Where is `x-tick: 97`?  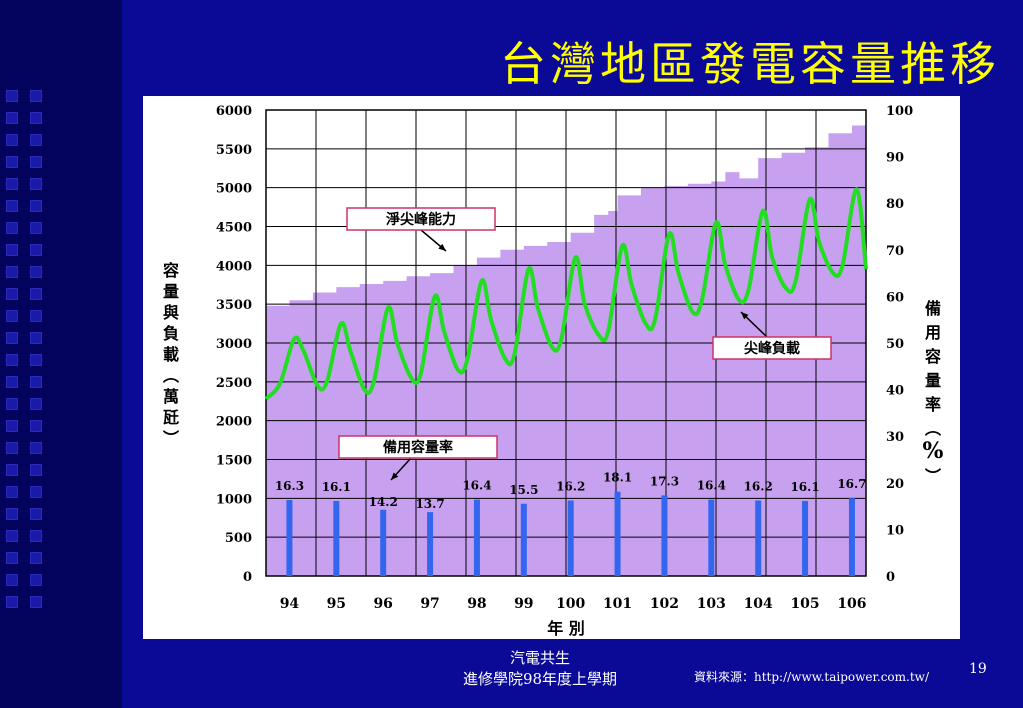
x-tick: 97 is located at coordinates (429, 604).